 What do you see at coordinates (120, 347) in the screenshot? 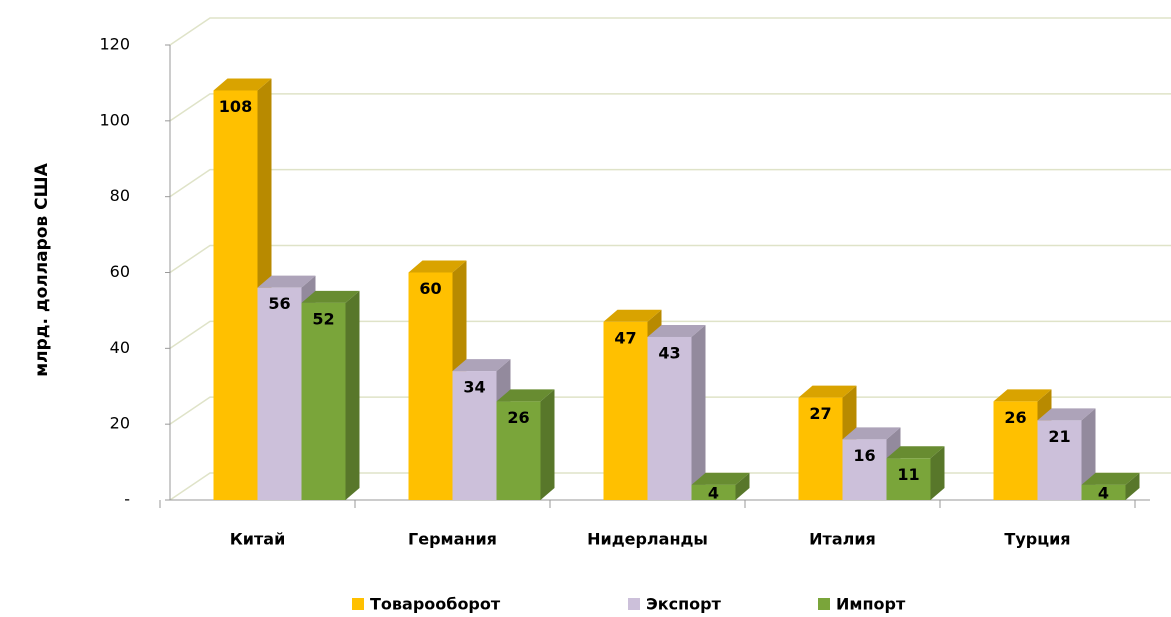
I see `y-tick-label: 40` at bounding box center [120, 347].